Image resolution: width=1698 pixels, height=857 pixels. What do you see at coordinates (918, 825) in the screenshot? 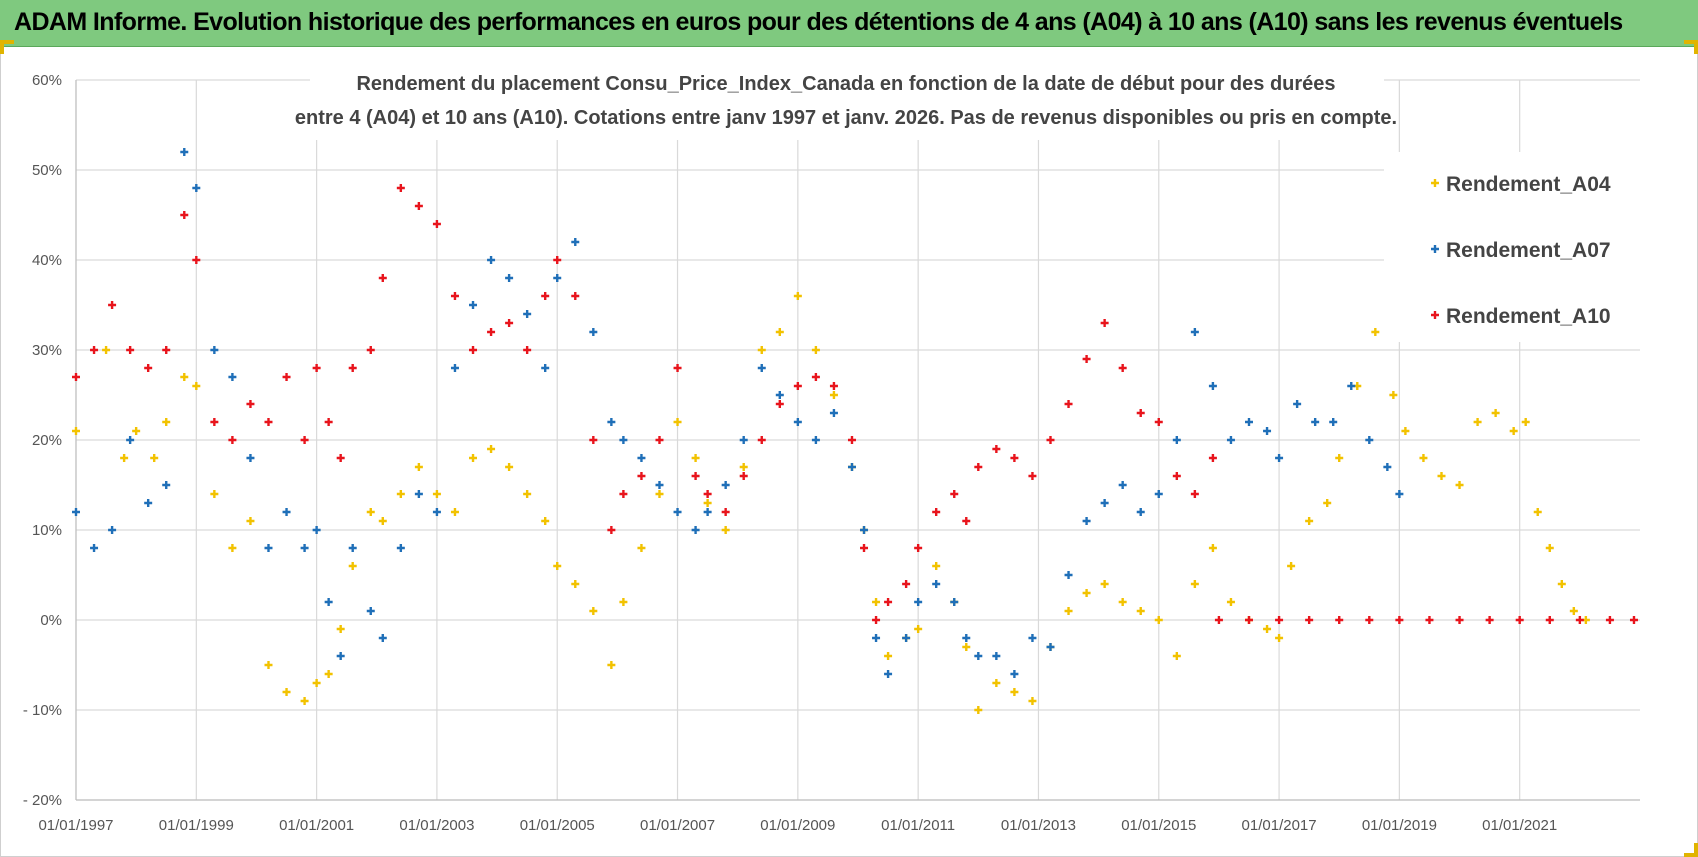
I see `x-tick-label: 01/01/2011` at bounding box center [918, 825].